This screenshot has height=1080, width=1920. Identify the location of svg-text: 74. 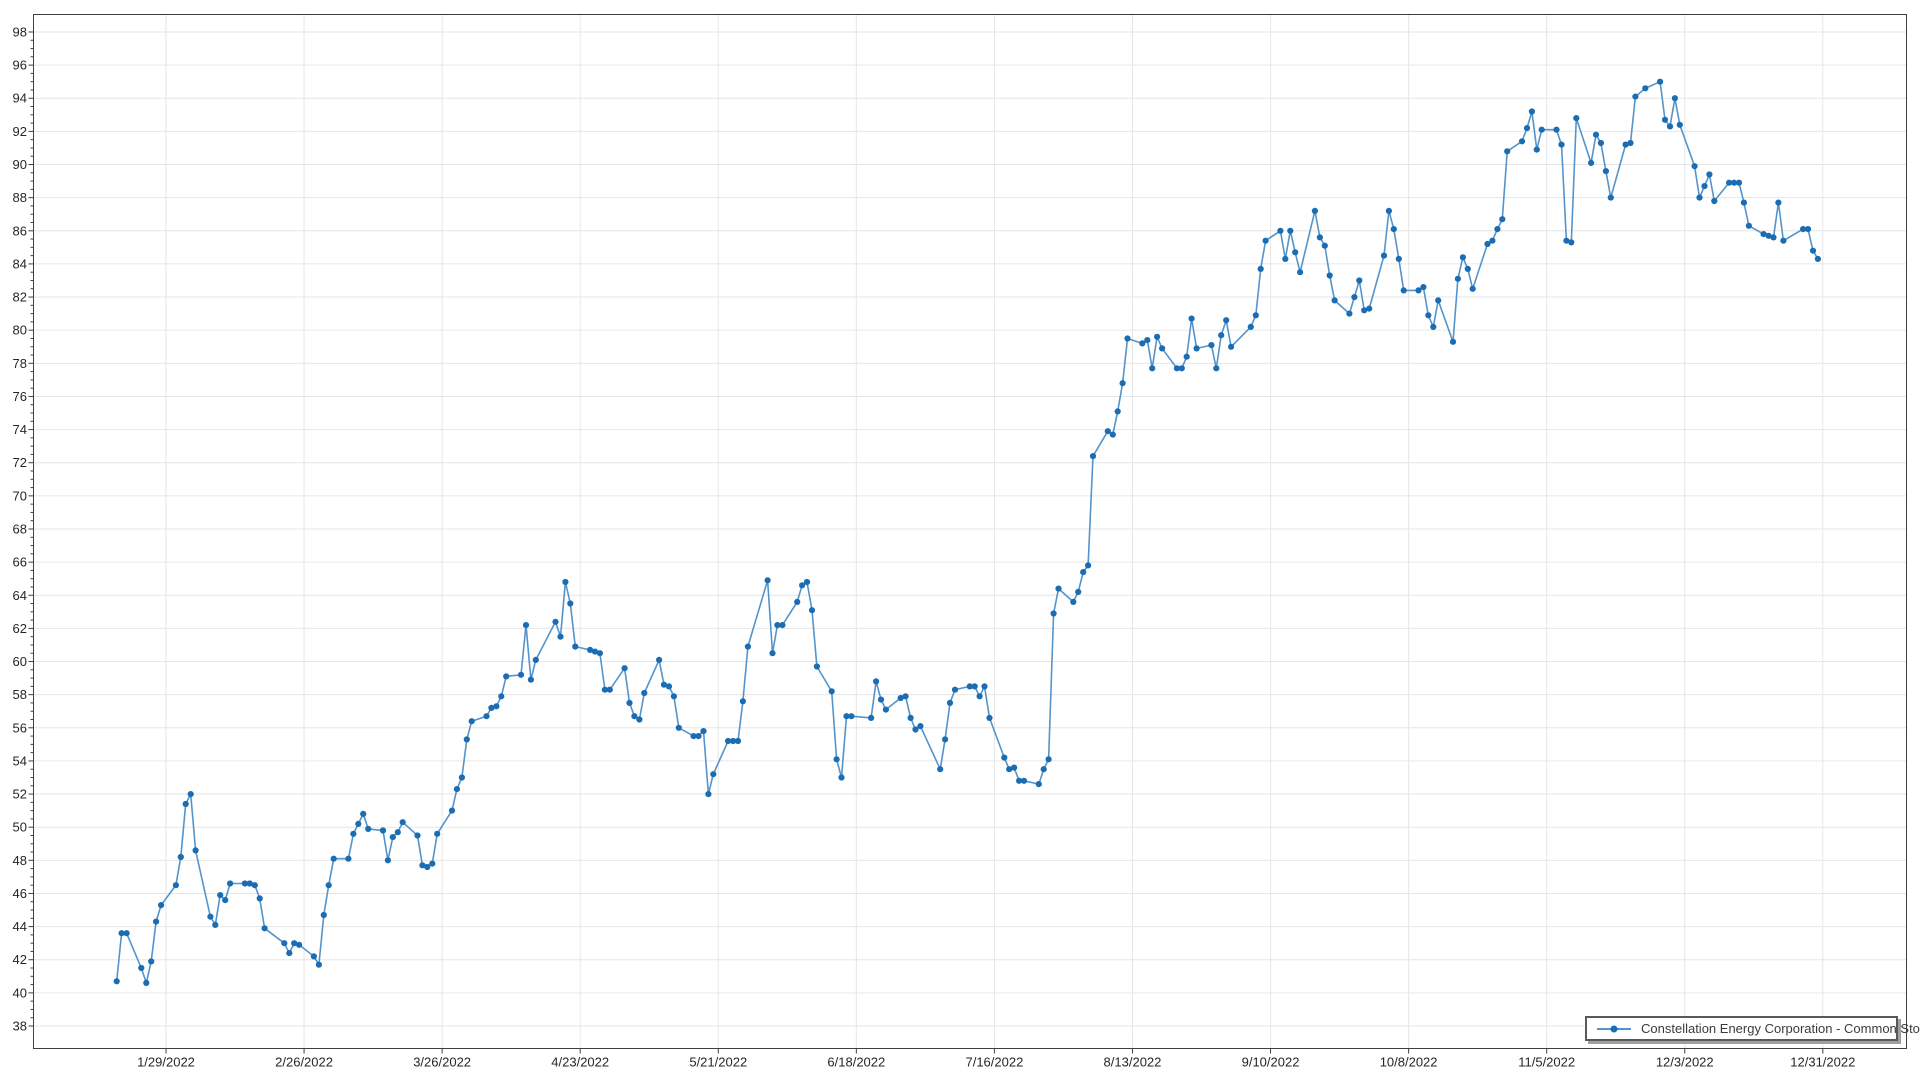
(20, 429).